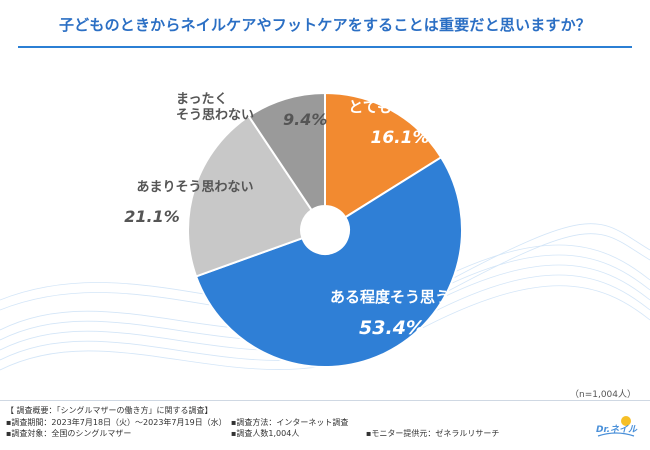  I want to click on slice-value-label: 9.4%, so click(305, 119).